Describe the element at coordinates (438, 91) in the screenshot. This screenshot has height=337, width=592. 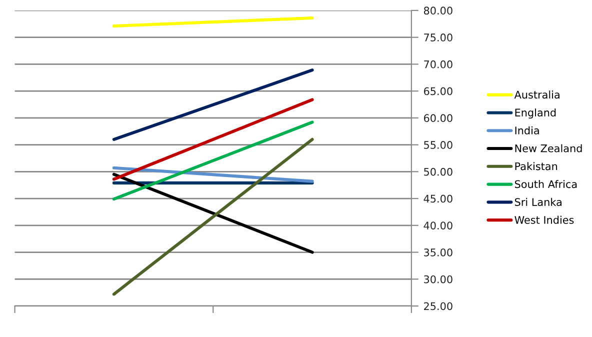
I see `y-tick-label: 65.00` at that location.